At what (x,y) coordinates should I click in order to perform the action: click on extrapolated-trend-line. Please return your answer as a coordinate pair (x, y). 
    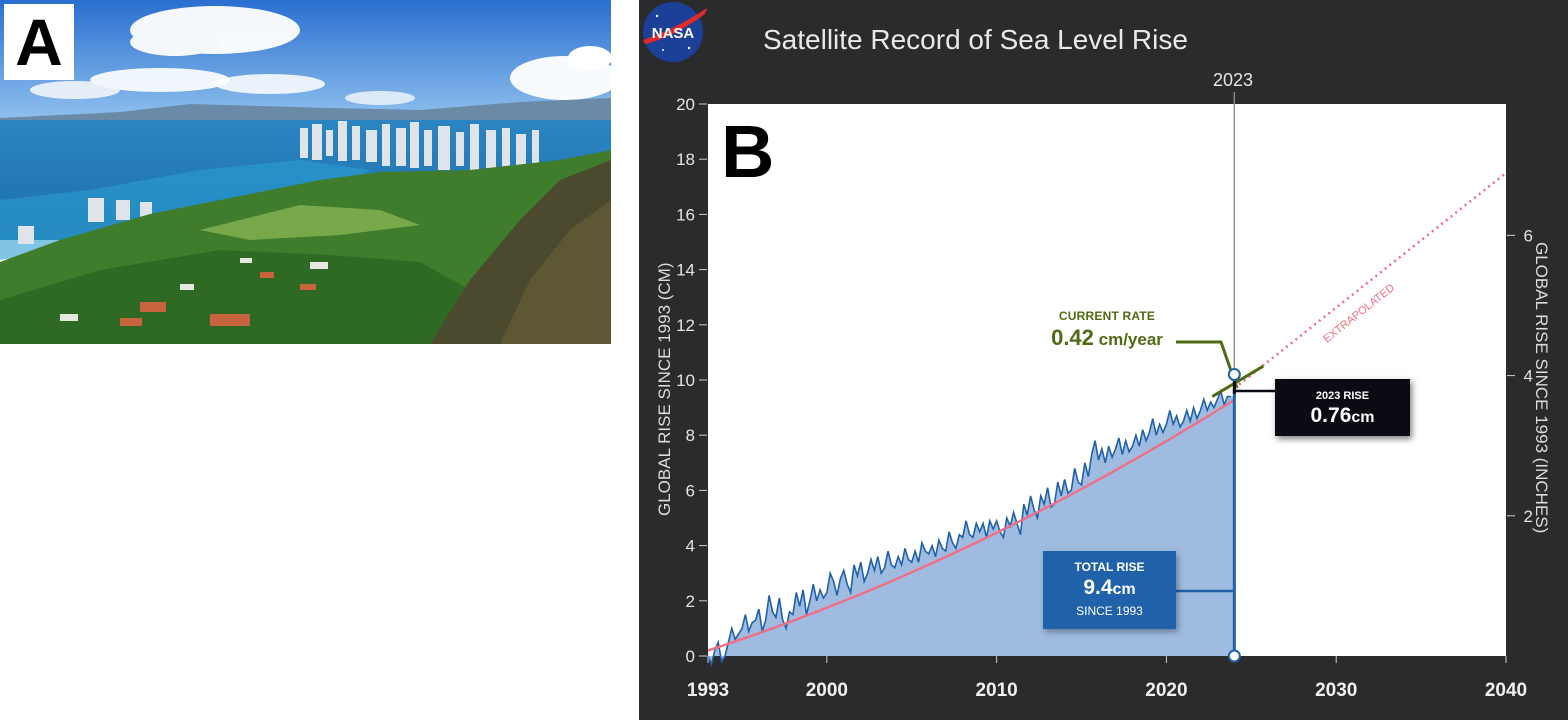
    Looking at the image, I should click on (1370, 280).